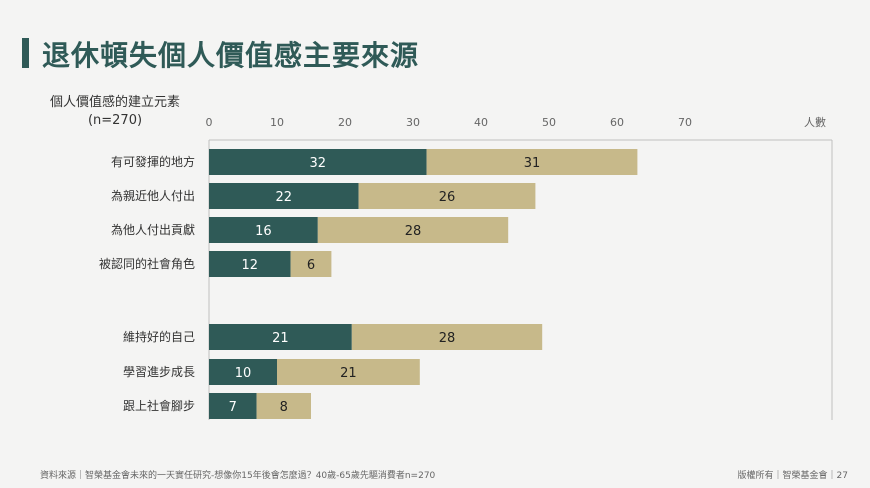  Describe the element at coordinates (147, 263) in the screenshot. I see `category-label-3: 被認同的社會角色` at that location.